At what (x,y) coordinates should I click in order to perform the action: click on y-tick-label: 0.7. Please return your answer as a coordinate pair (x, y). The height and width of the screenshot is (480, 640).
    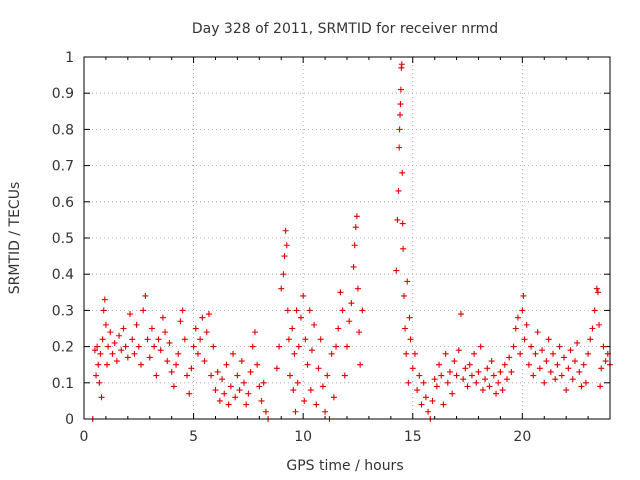
    Looking at the image, I should click on (63, 167).